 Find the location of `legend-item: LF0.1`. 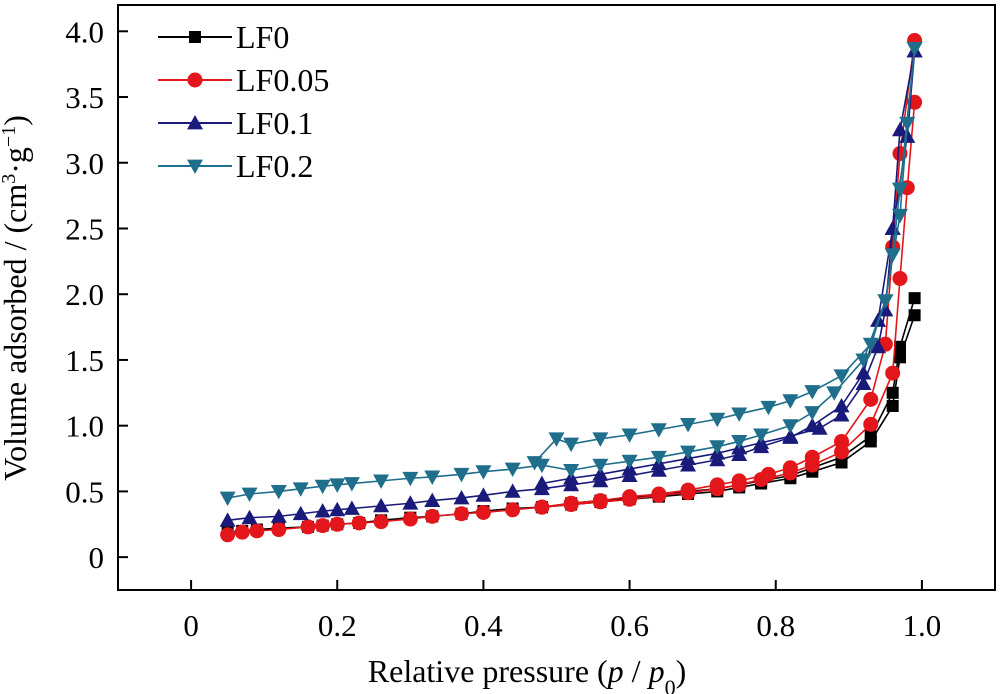

legend-item: LF0.1 is located at coordinates (235, 123).